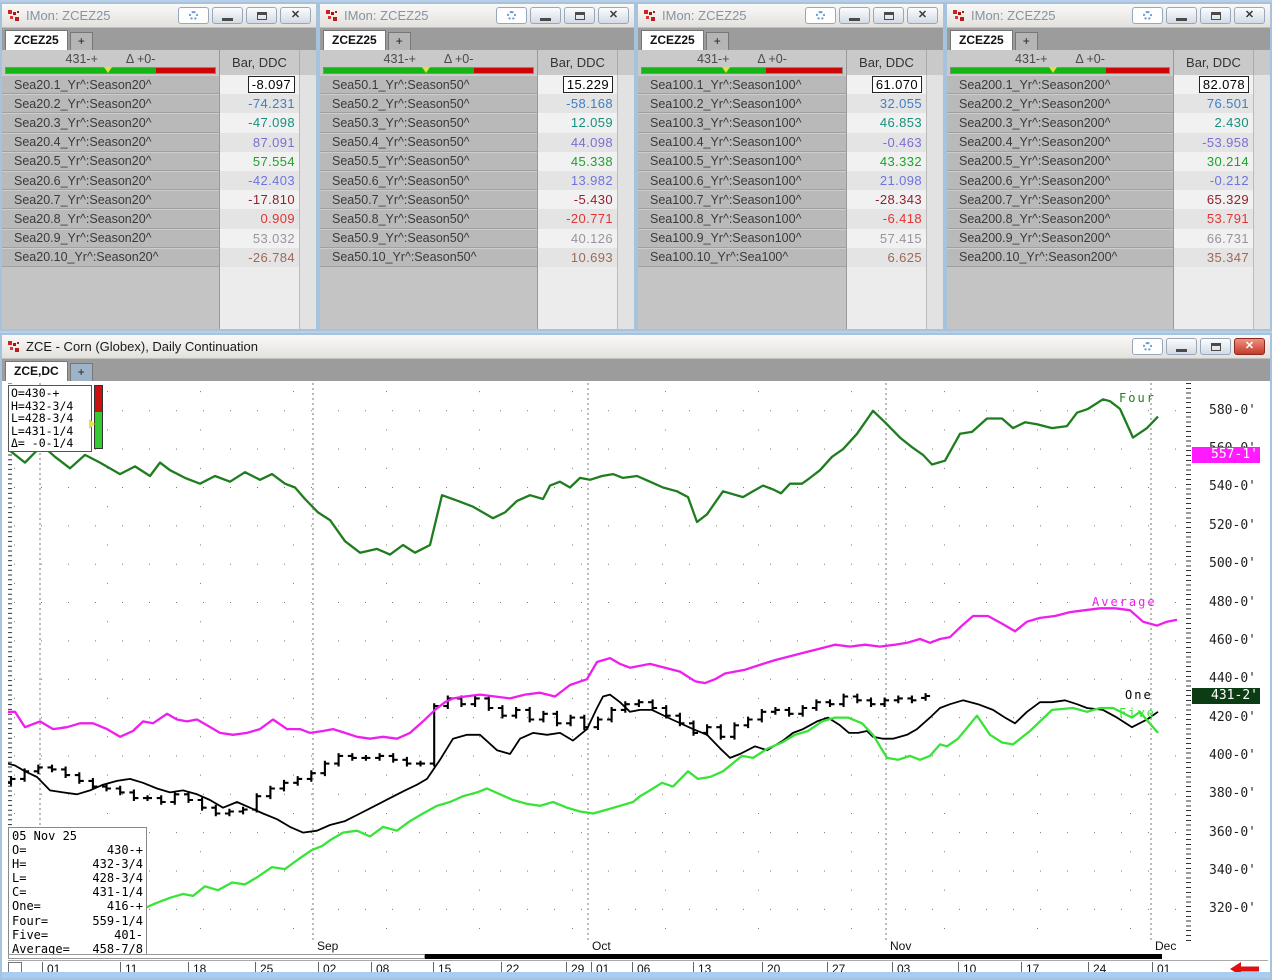  I want to click on row-value-cell: 53.791, so click(1213, 219).